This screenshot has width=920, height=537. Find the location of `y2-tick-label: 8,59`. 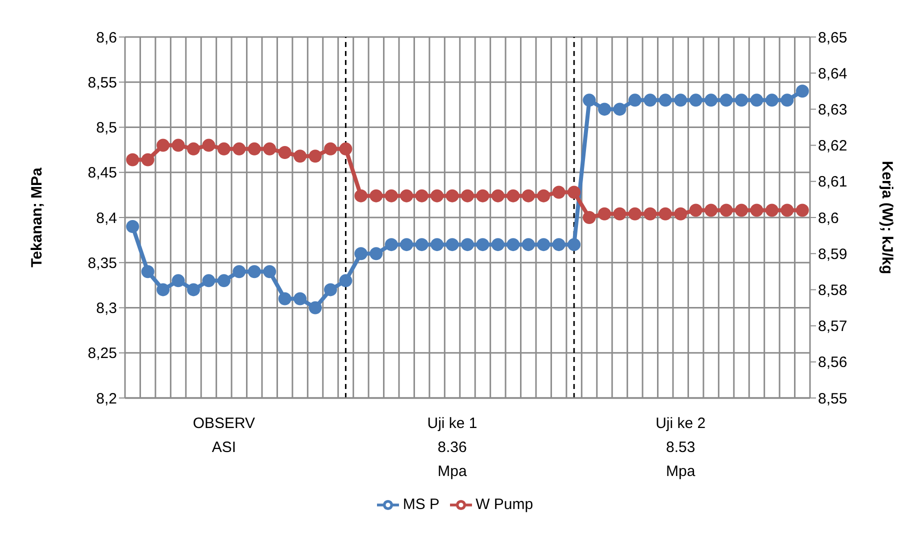

y2-tick-label: 8,59 is located at coordinates (833, 254).